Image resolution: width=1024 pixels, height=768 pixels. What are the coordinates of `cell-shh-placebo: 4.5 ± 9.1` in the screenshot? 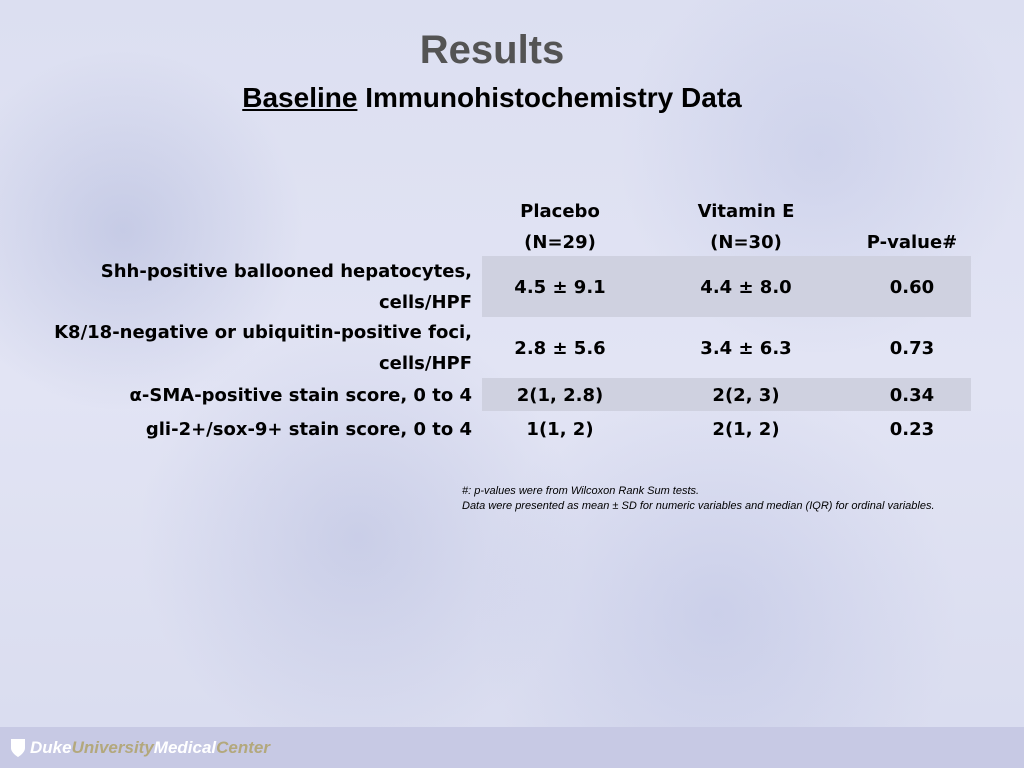 It's located at (560, 287).